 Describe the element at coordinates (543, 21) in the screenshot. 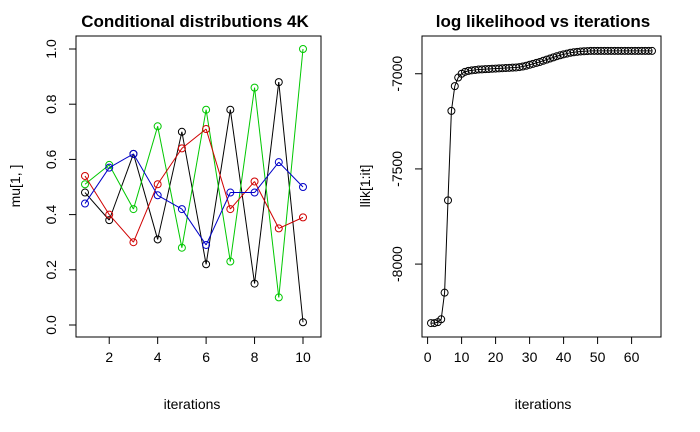

I see `right-chart-title: log likelihood vs iterations` at that location.